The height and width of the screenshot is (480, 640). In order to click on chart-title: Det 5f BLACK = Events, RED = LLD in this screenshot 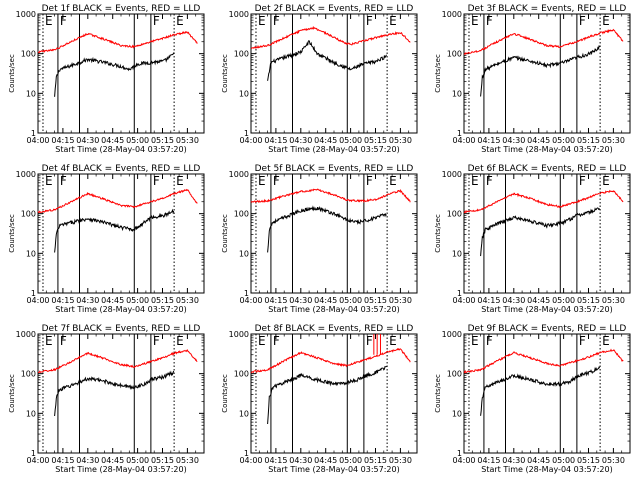, I will do `click(334, 169)`.